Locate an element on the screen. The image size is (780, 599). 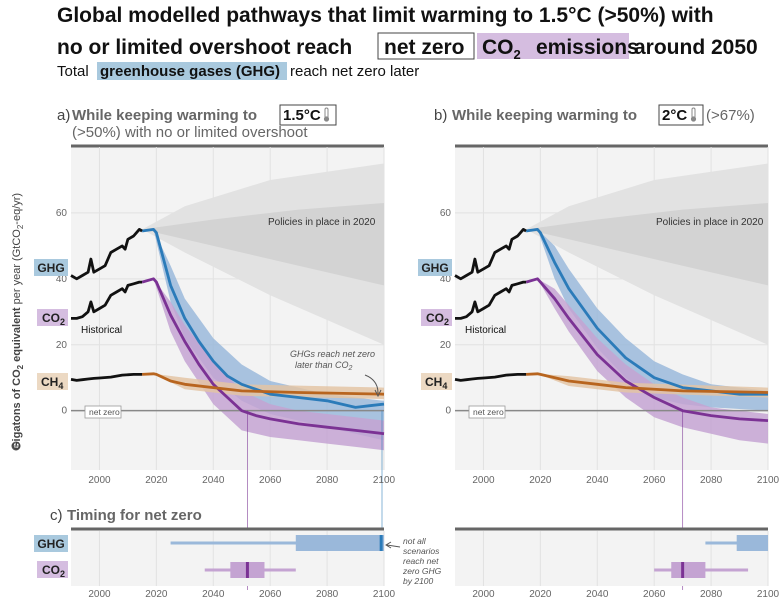
panel-a-letter: a) is located at coordinates (63, 115).